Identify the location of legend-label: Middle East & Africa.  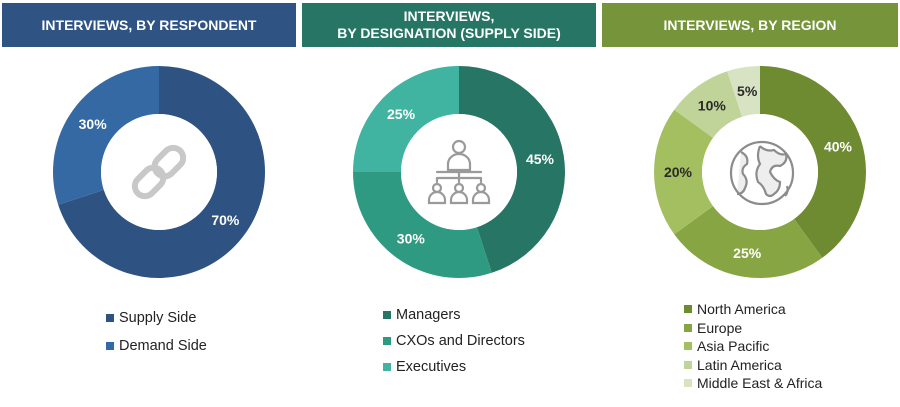
(760, 383).